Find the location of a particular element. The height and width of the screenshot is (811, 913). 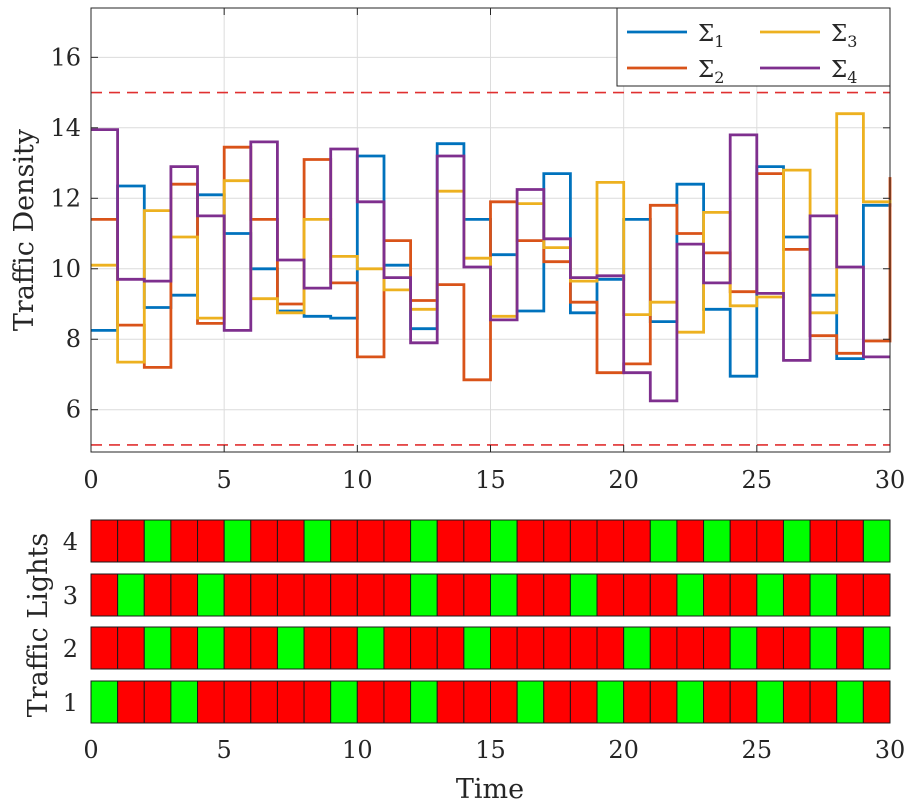

x-tick-label: 0 is located at coordinates (90, 480).